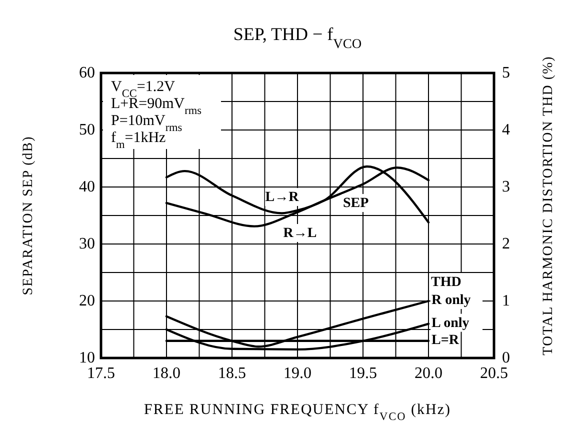 This screenshot has height=433, width=574. What do you see at coordinates (87, 244) in the screenshot?
I see `y-tick-label: 30` at bounding box center [87, 244].